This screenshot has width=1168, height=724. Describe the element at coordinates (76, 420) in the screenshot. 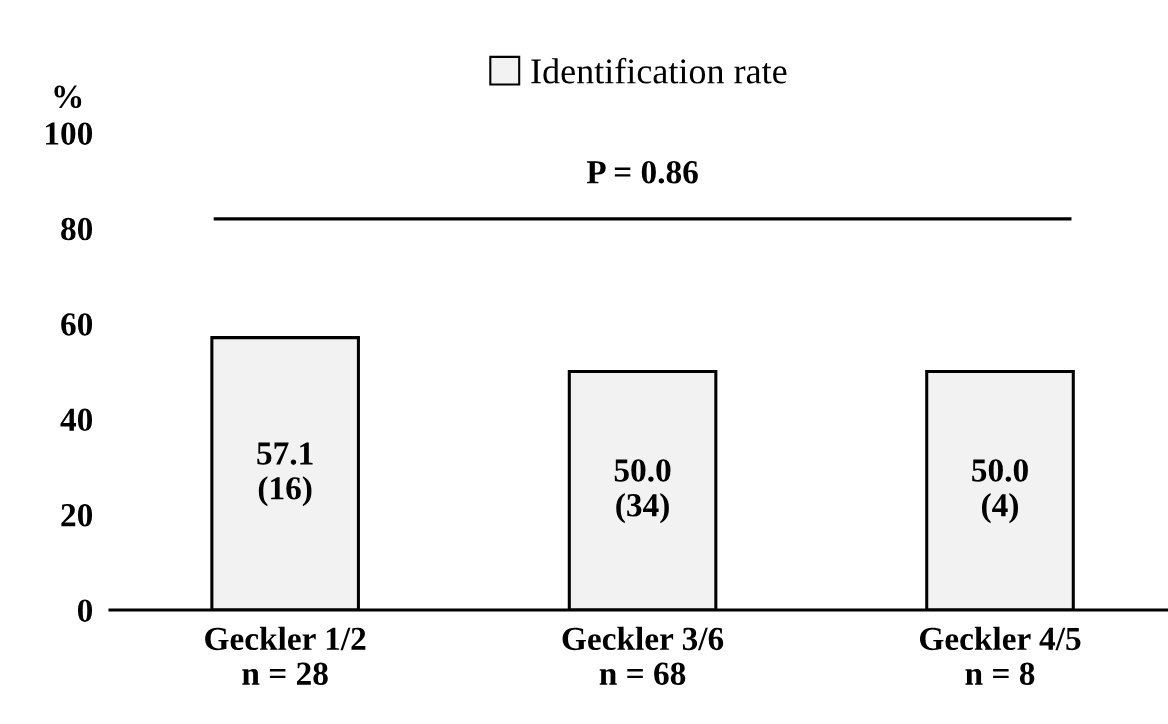

I see `y-tick-label: 40` at that location.